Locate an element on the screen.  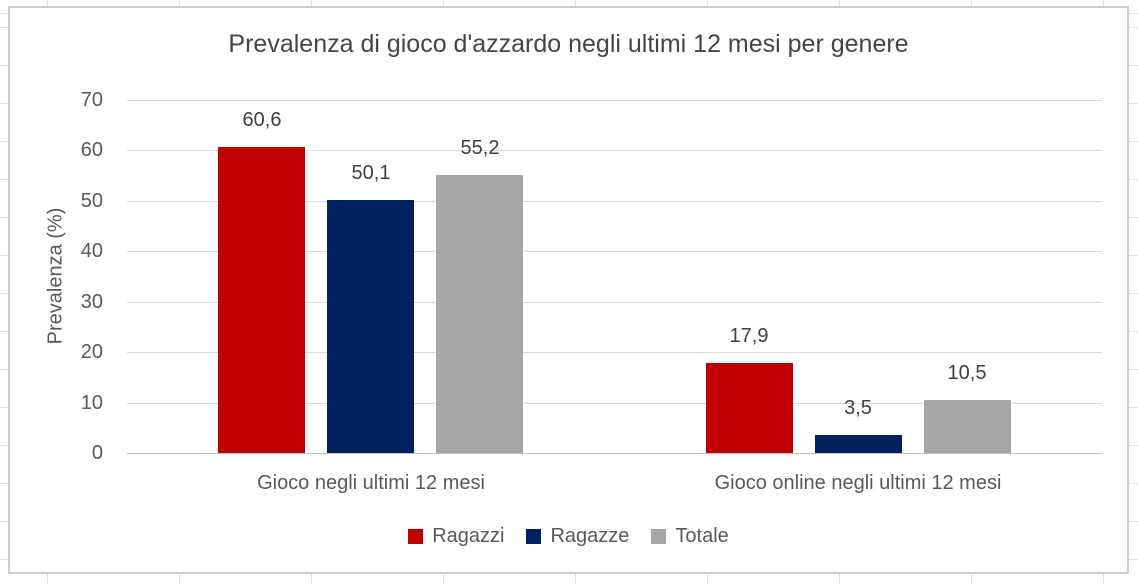
legend: Ragazzi Ragazze Totale is located at coordinates (568, 536).